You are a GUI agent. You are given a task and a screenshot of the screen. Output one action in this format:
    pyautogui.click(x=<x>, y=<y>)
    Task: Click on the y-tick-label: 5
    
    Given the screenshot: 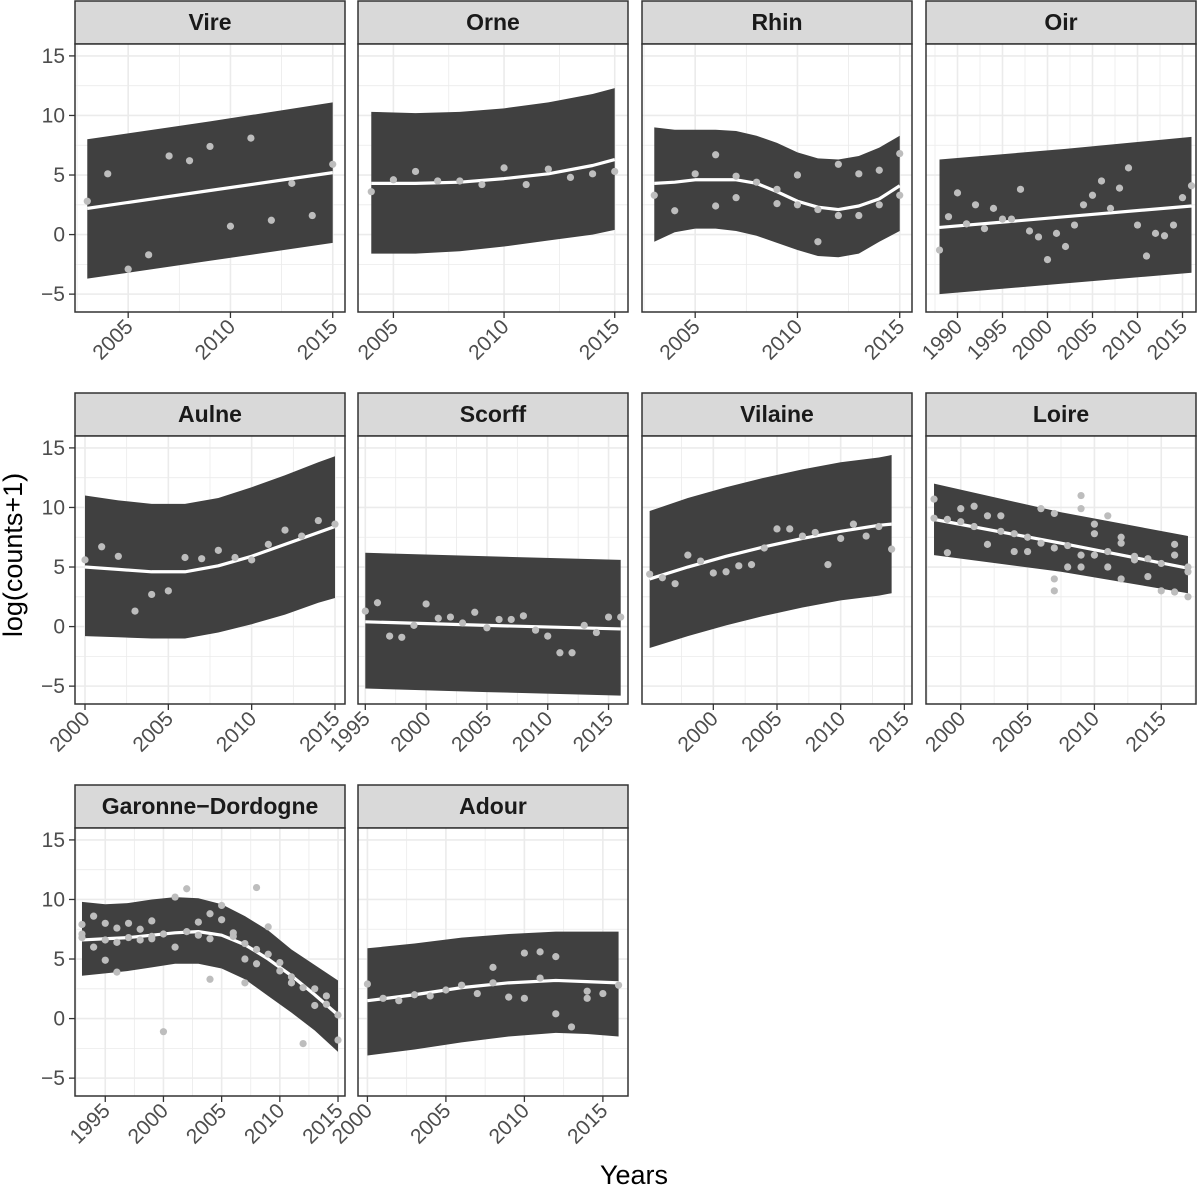 What is the action you would take?
    pyautogui.click(x=59, y=567)
    